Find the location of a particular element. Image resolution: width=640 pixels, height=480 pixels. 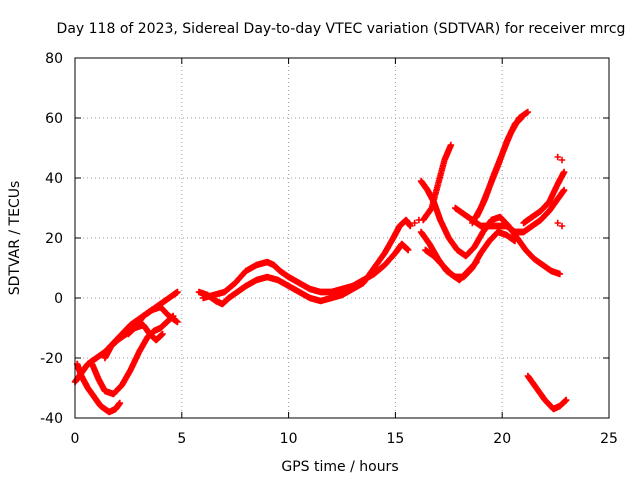

x-tick-label: 20 is located at coordinates (502, 439).